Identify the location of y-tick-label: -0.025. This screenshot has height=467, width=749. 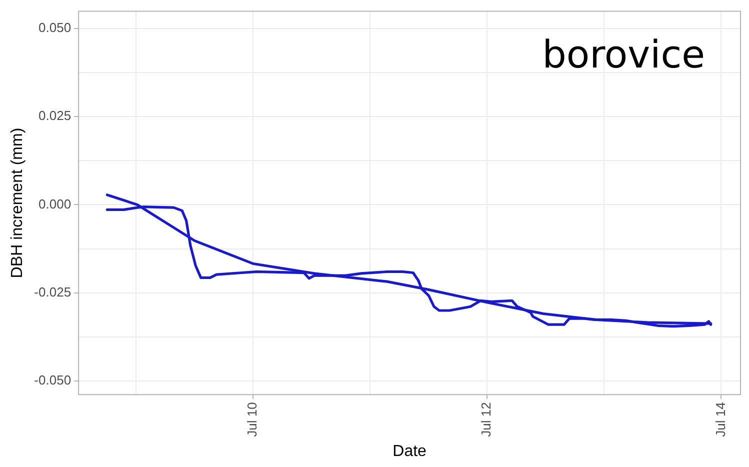
(53, 292).